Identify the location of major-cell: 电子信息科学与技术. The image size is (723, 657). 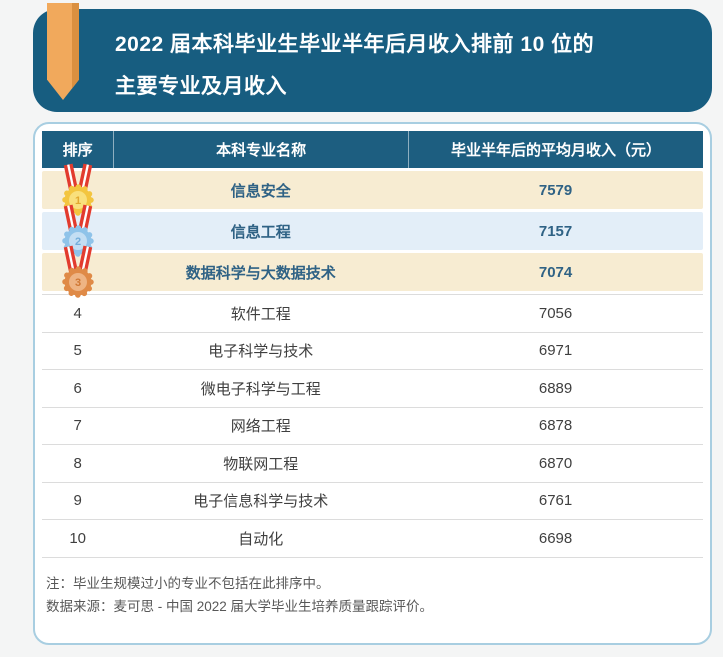
(261, 502).